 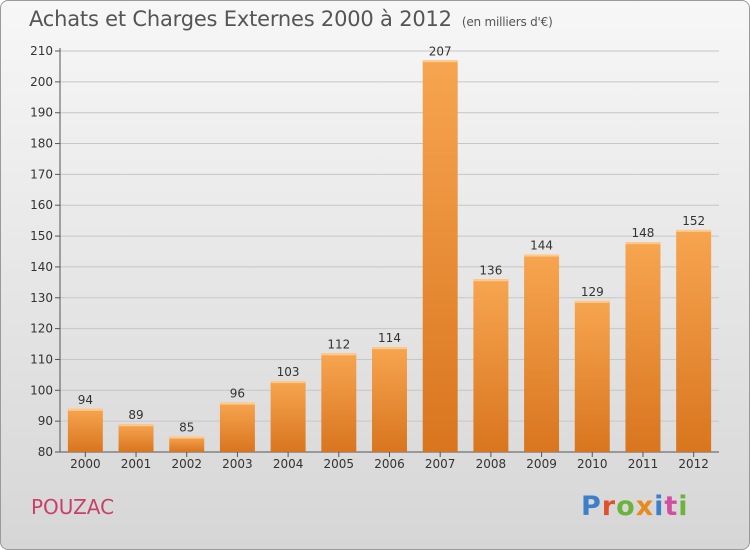 I want to click on data-label-2001: 89, so click(x=135, y=415).